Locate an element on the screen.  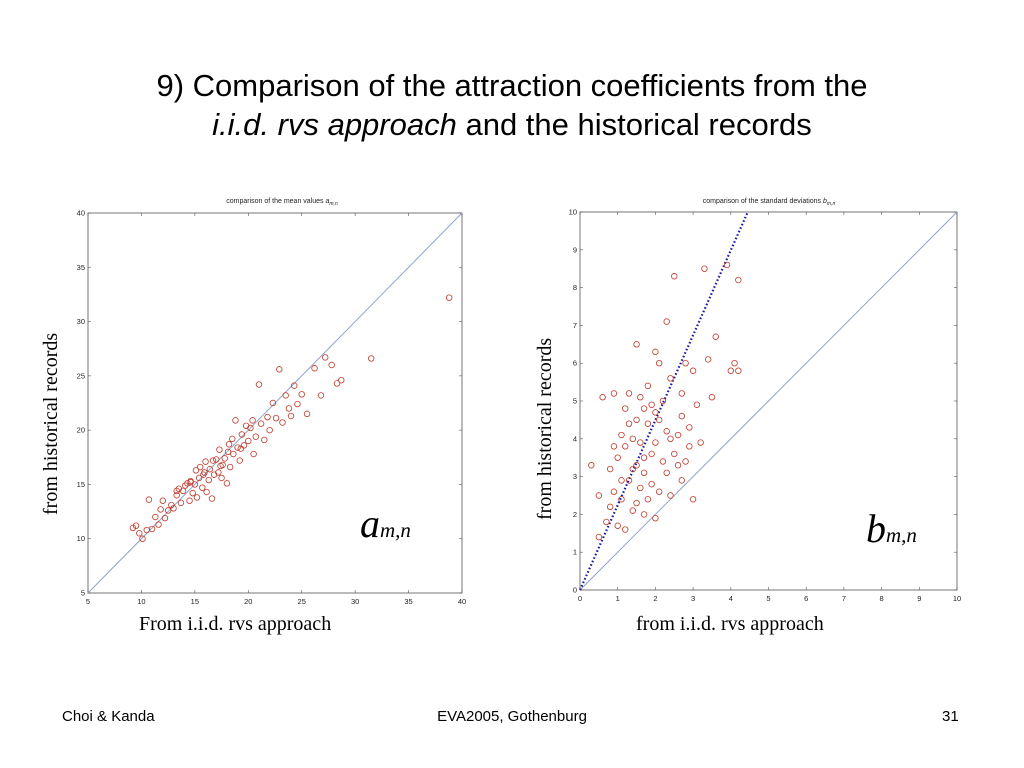
right-symbol-subscript: m,n is located at coordinates (901, 535).